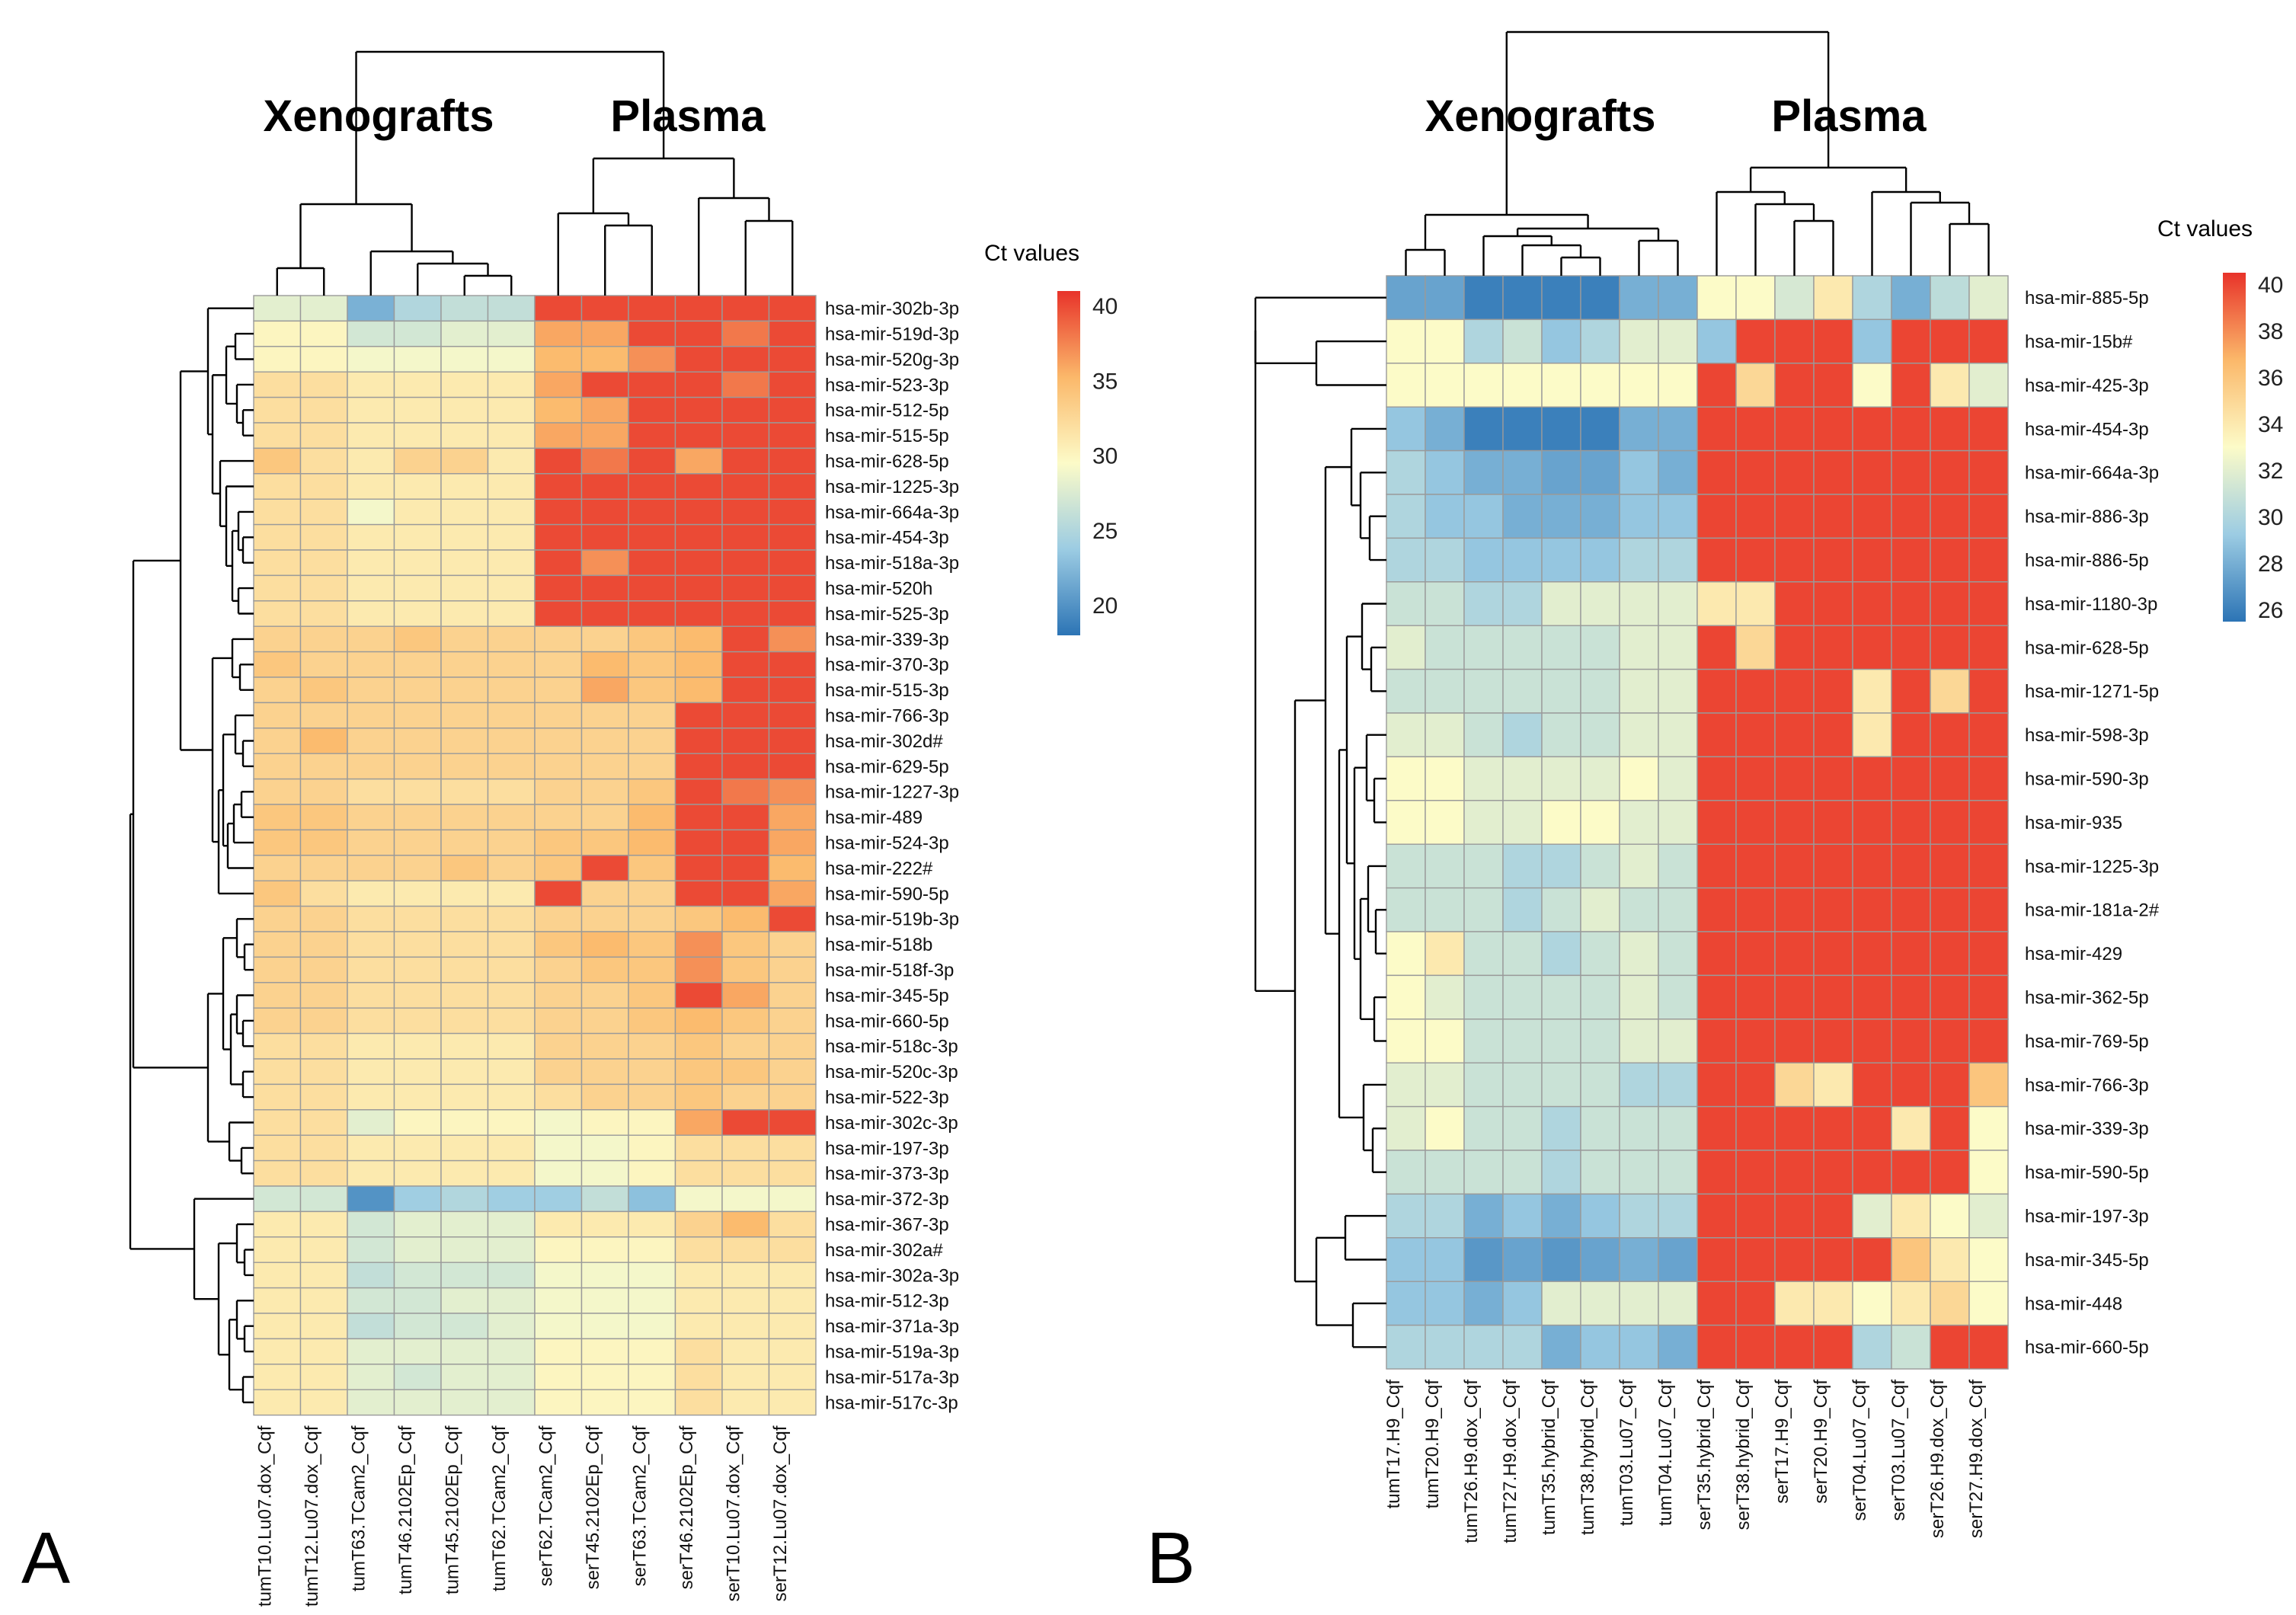 This screenshot has width=2296, height=1615. I want to click on panel-b-cell-r4-c3, so click(1522, 472).